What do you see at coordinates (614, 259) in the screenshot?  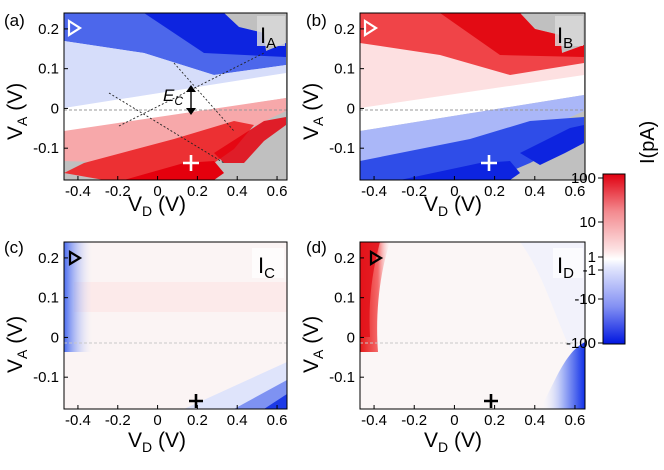 I see `colorbar-gradient` at bounding box center [614, 259].